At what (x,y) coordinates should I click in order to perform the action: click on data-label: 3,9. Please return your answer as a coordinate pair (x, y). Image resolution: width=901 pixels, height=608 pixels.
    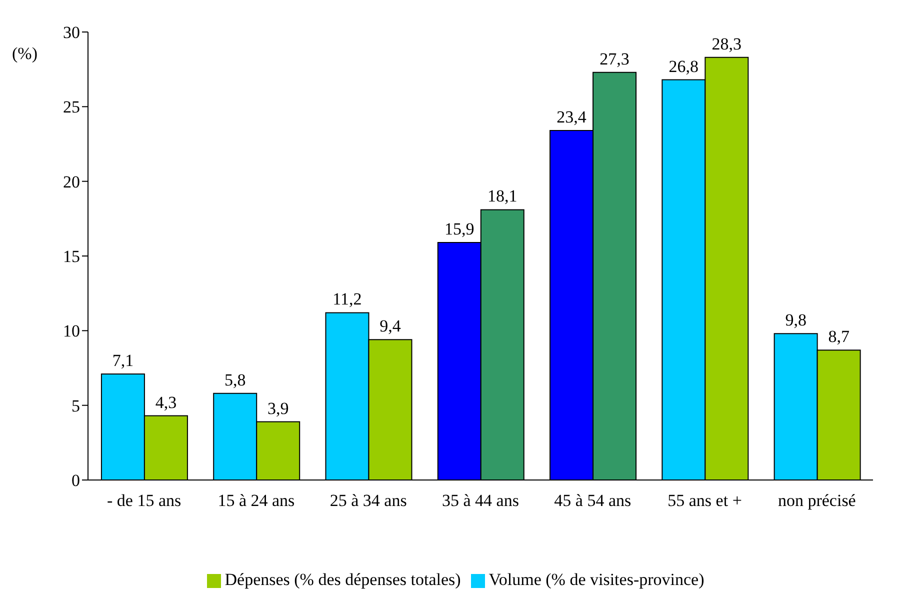
    Looking at the image, I should click on (278, 408).